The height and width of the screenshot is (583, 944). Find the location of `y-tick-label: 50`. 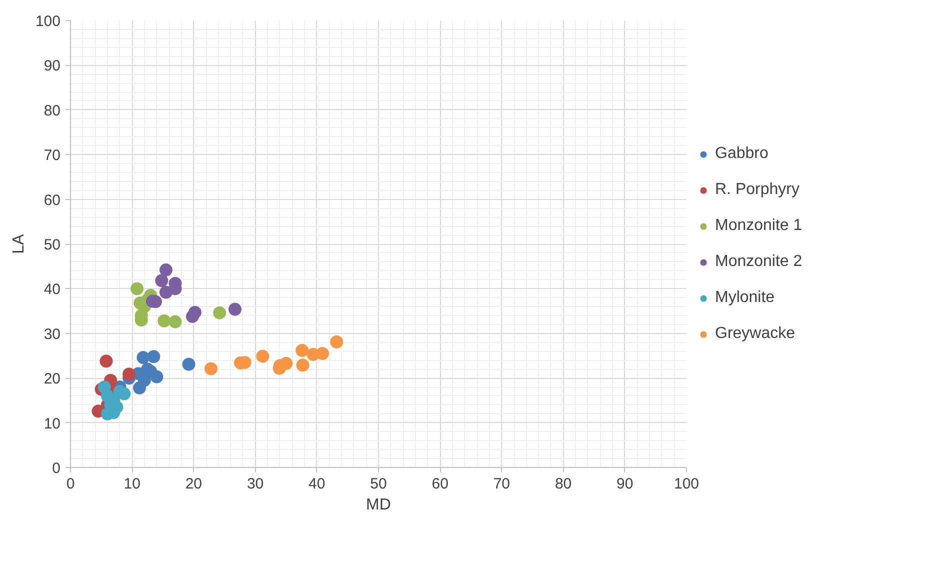

y-tick-label: 50 is located at coordinates (52, 245).